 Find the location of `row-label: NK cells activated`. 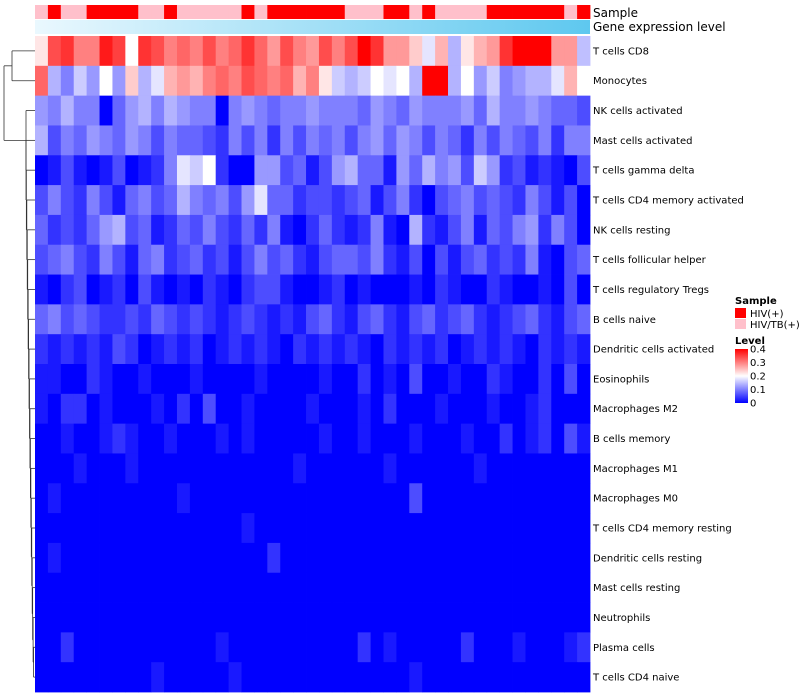

row-label: NK cells activated is located at coordinates (638, 111).